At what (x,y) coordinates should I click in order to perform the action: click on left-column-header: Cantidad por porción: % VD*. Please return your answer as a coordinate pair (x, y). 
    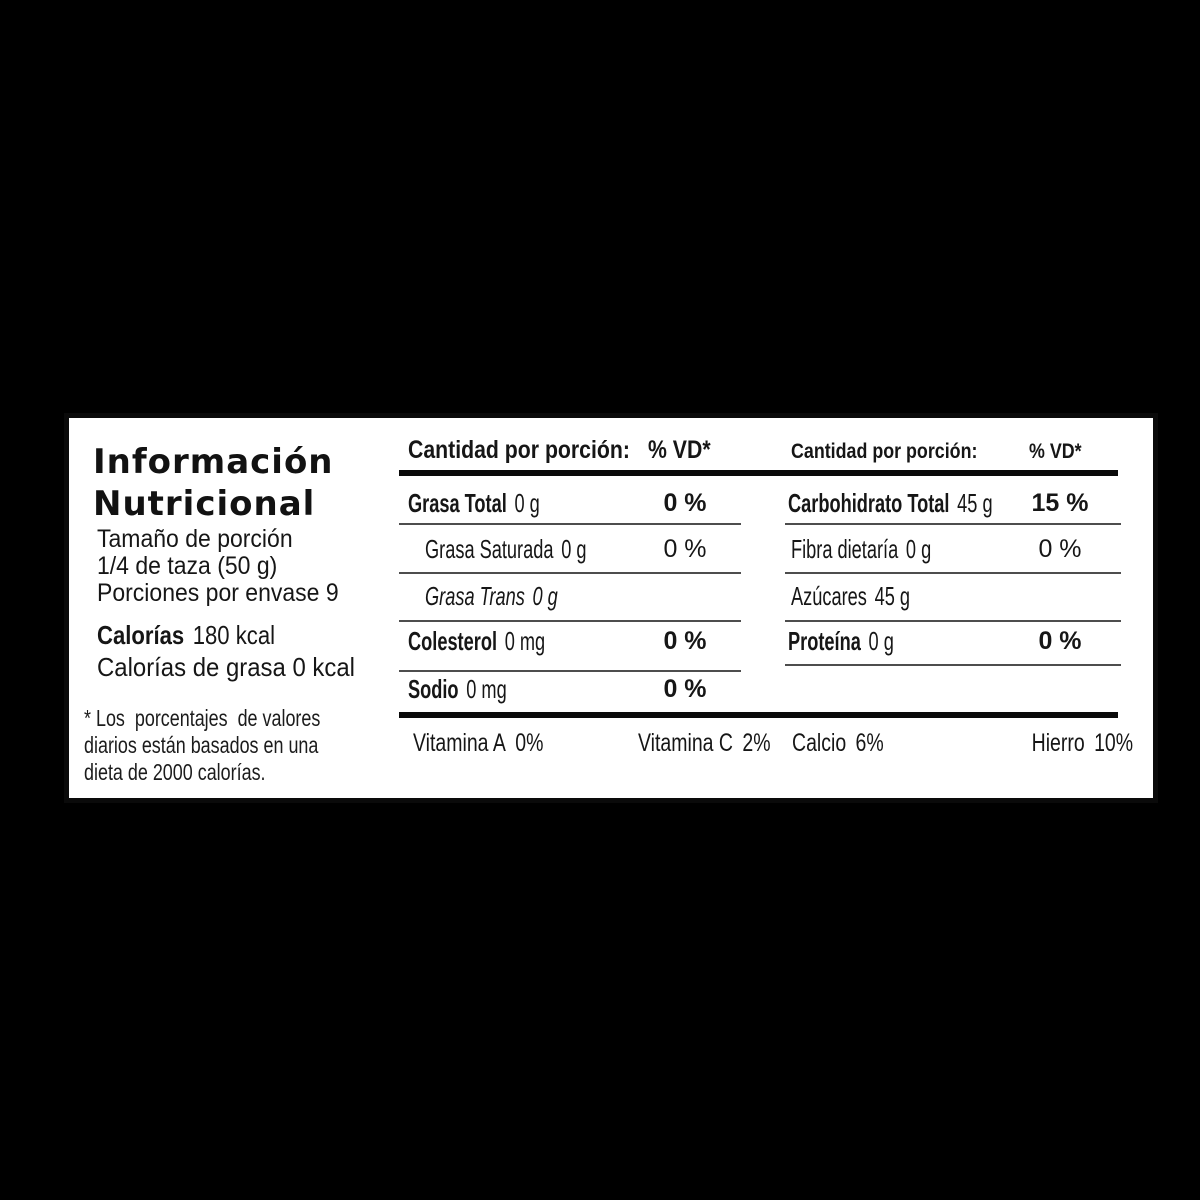
    Looking at the image, I should click on (570, 450).